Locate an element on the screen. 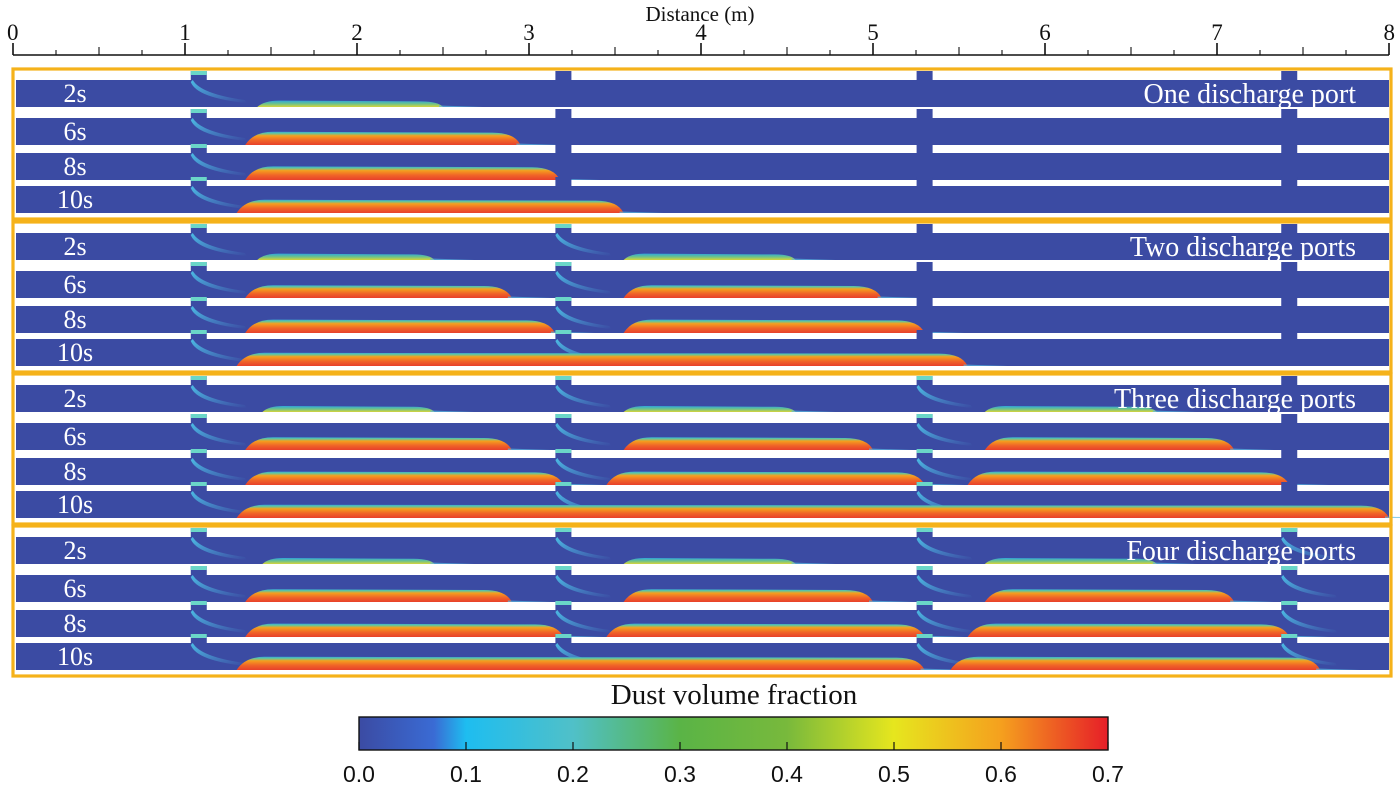 The height and width of the screenshot is (794, 1400). axis-tick-label: 3 is located at coordinates (529, 32).